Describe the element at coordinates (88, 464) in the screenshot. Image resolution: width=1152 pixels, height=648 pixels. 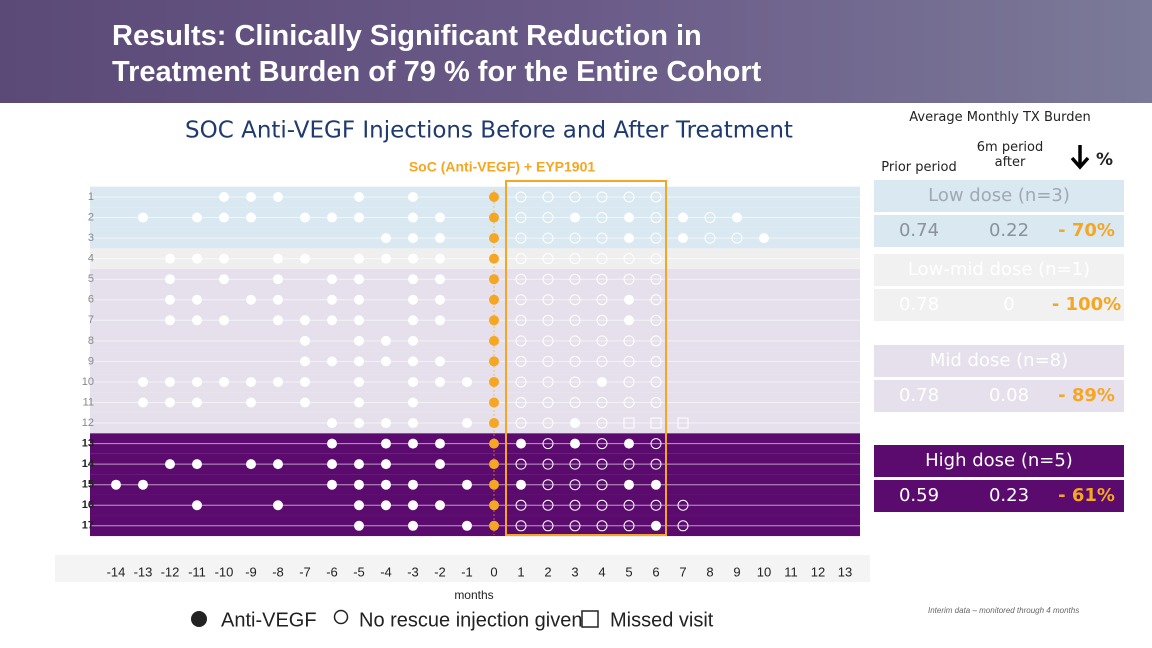
I see `row-label: 14` at that location.